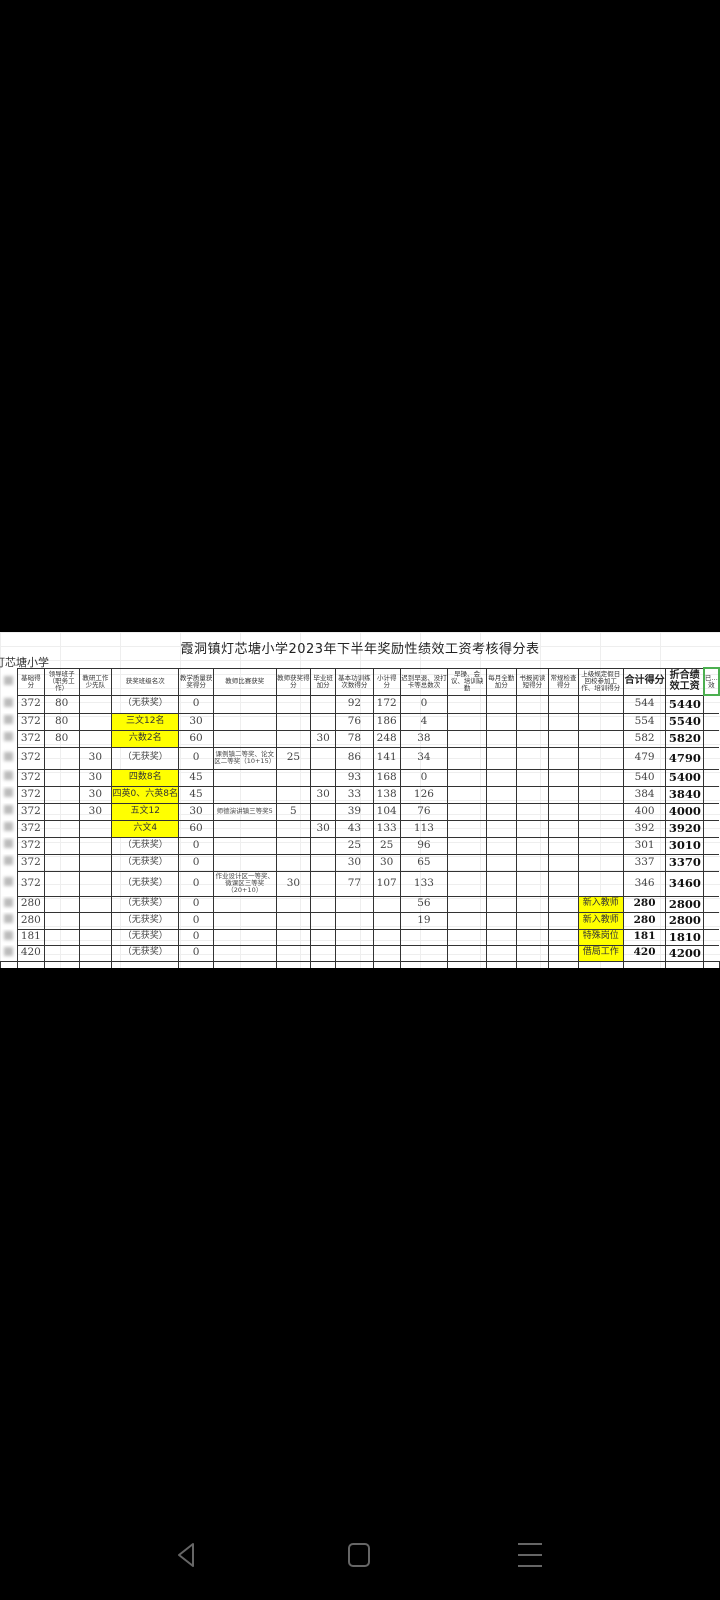  Describe the element at coordinates (644, 777) in the screenshot. I see `table-cell: 540` at that location.